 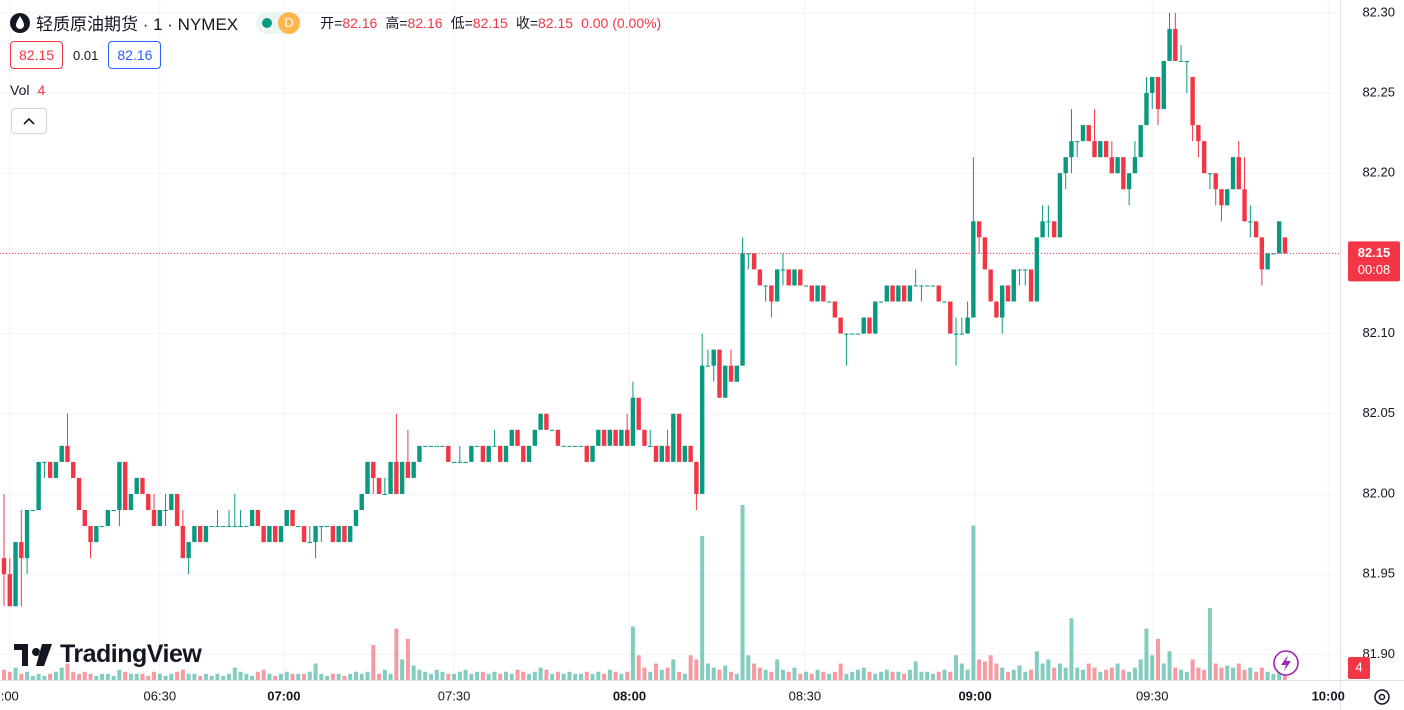 I want to click on x-tick-label: 07:00, so click(x=283, y=695).